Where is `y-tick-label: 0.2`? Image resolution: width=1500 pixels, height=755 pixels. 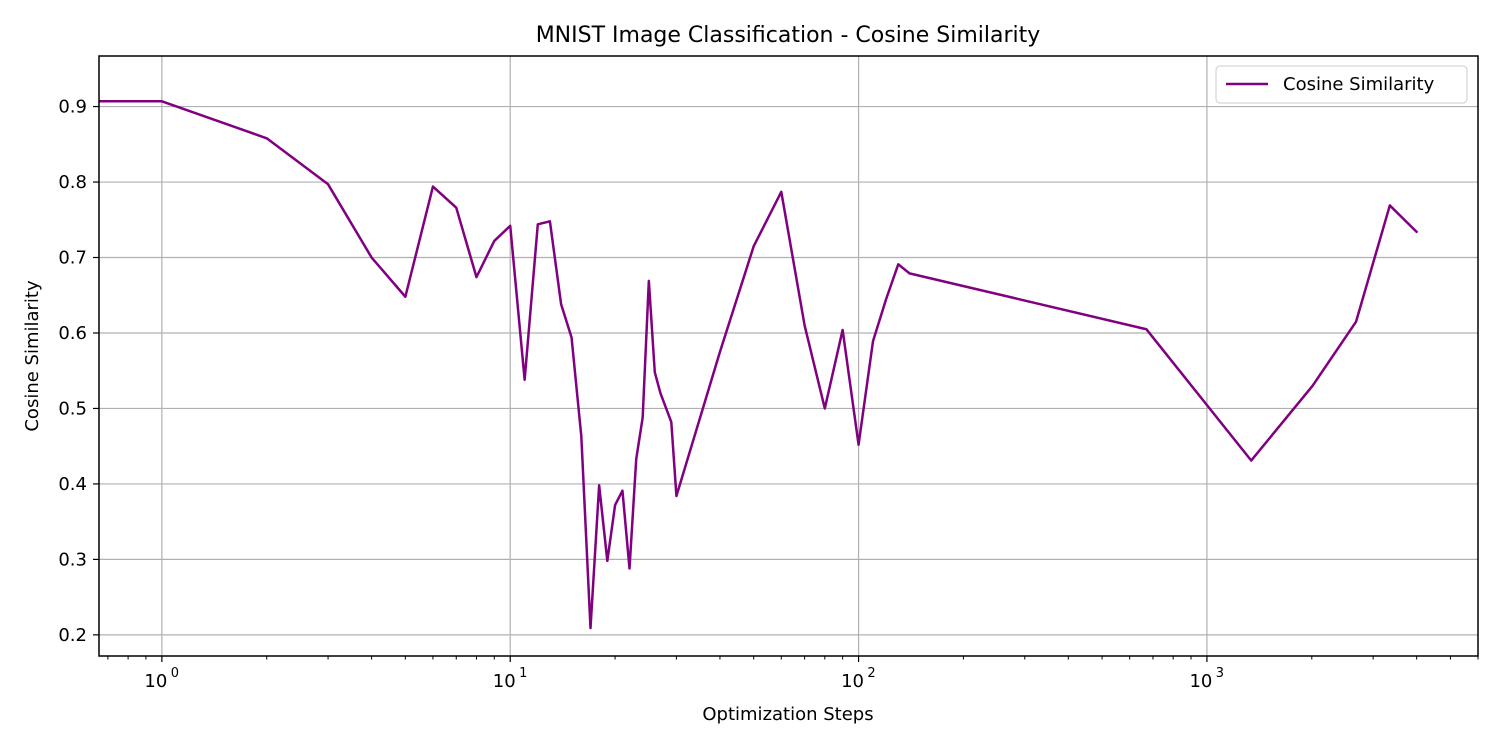
y-tick-label: 0.2 is located at coordinates (72, 635).